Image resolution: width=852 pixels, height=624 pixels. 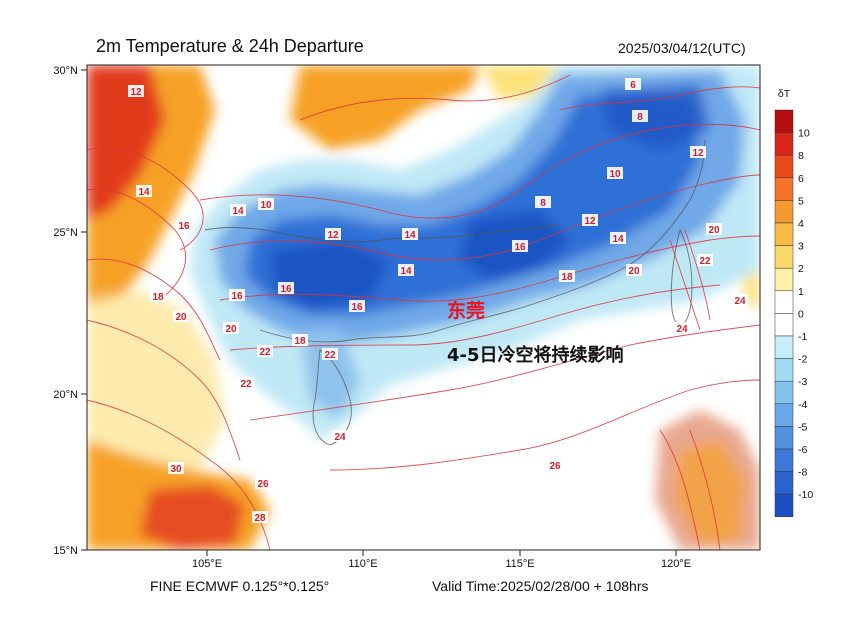 What do you see at coordinates (362, 564) in the screenshot?
I see `lon-label-110e: 110°E` at bounding box center [362, 564].